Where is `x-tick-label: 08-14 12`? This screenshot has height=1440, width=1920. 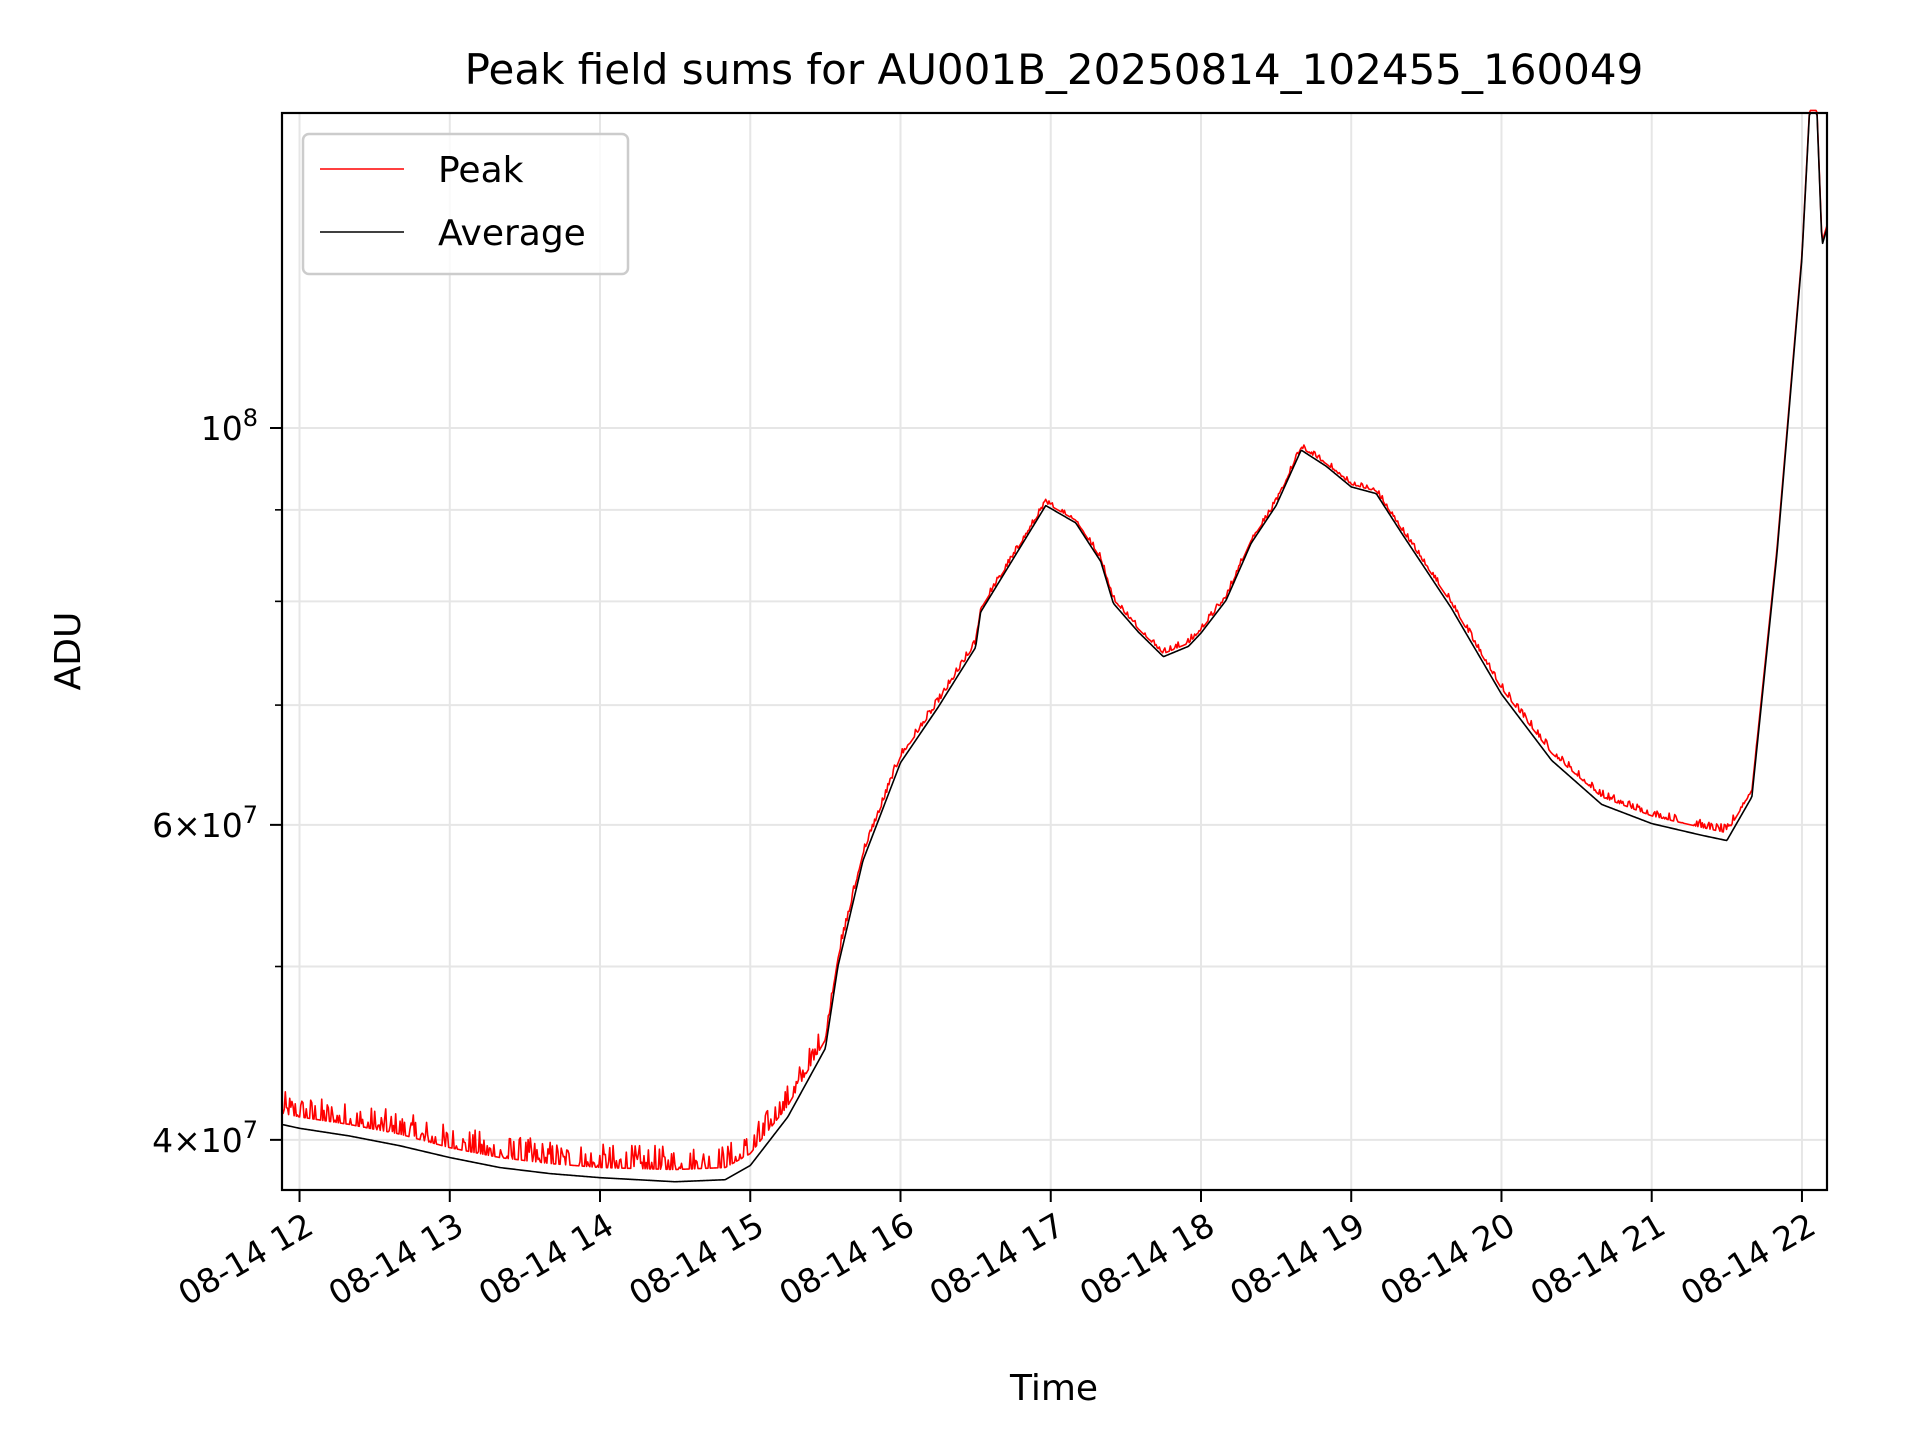 x-tick-label: 08-14 12 is located at coordinates (246, 1259).